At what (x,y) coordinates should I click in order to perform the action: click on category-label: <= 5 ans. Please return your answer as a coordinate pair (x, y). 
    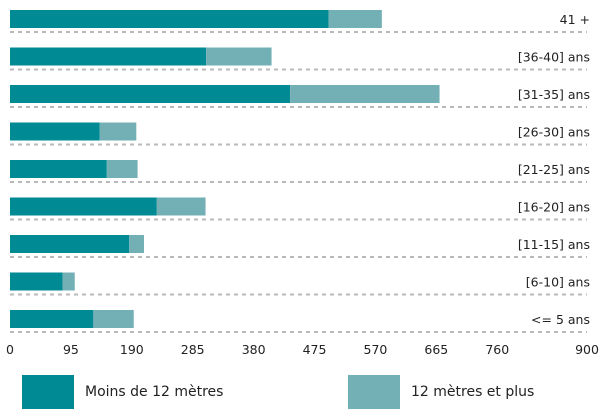
    Looking at the image, I should click on (560, 319).